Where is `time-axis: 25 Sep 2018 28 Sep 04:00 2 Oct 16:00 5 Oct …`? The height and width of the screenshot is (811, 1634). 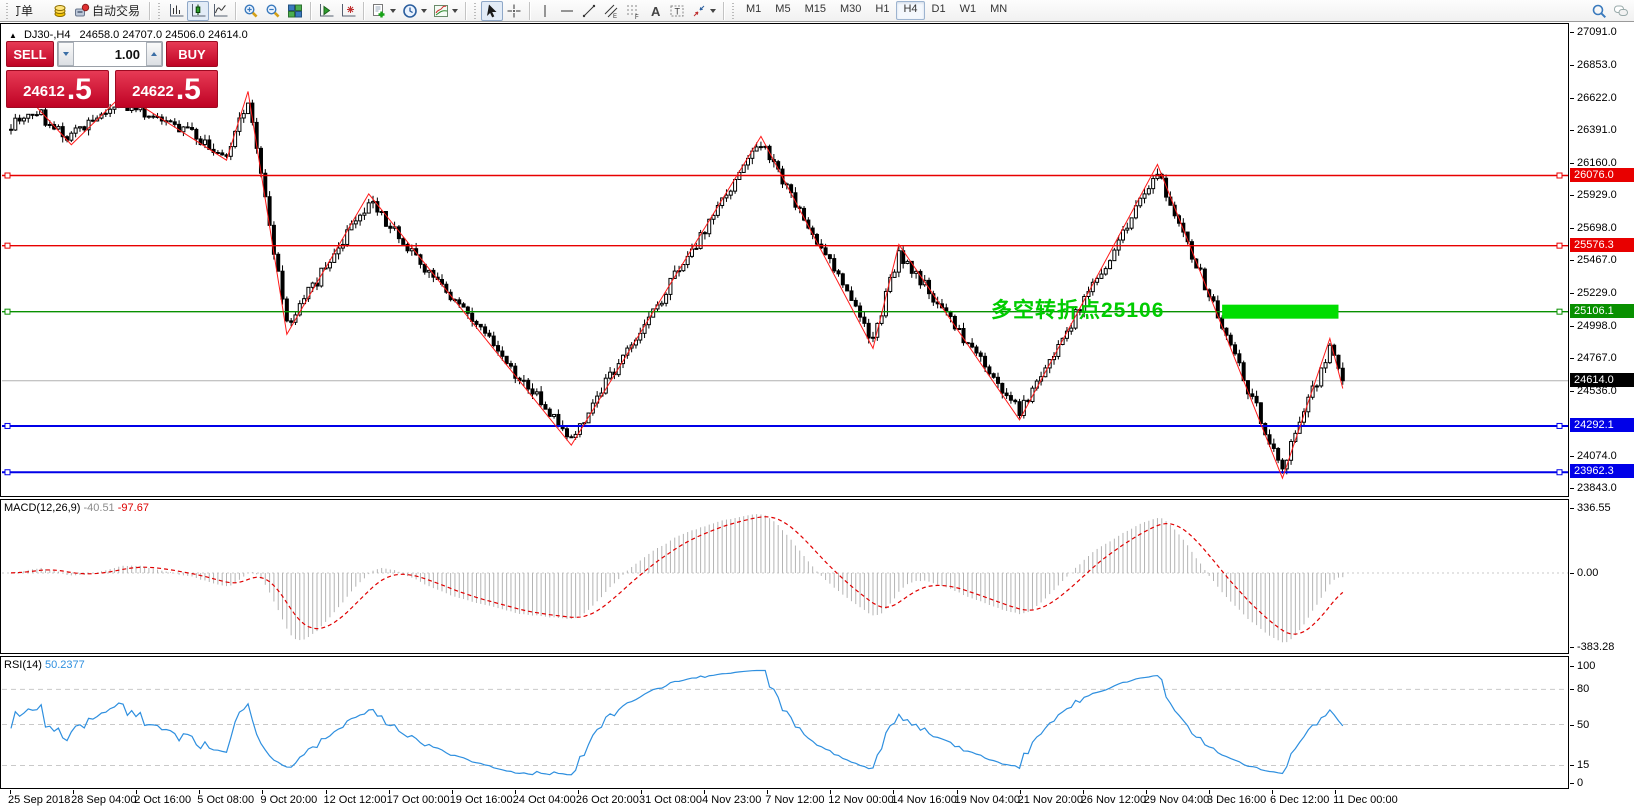 time-axis: 25 Sep 2018 28 Sep 04:00 2 Oct 16:00 5 Oct … is located at coordinates (817, 800).